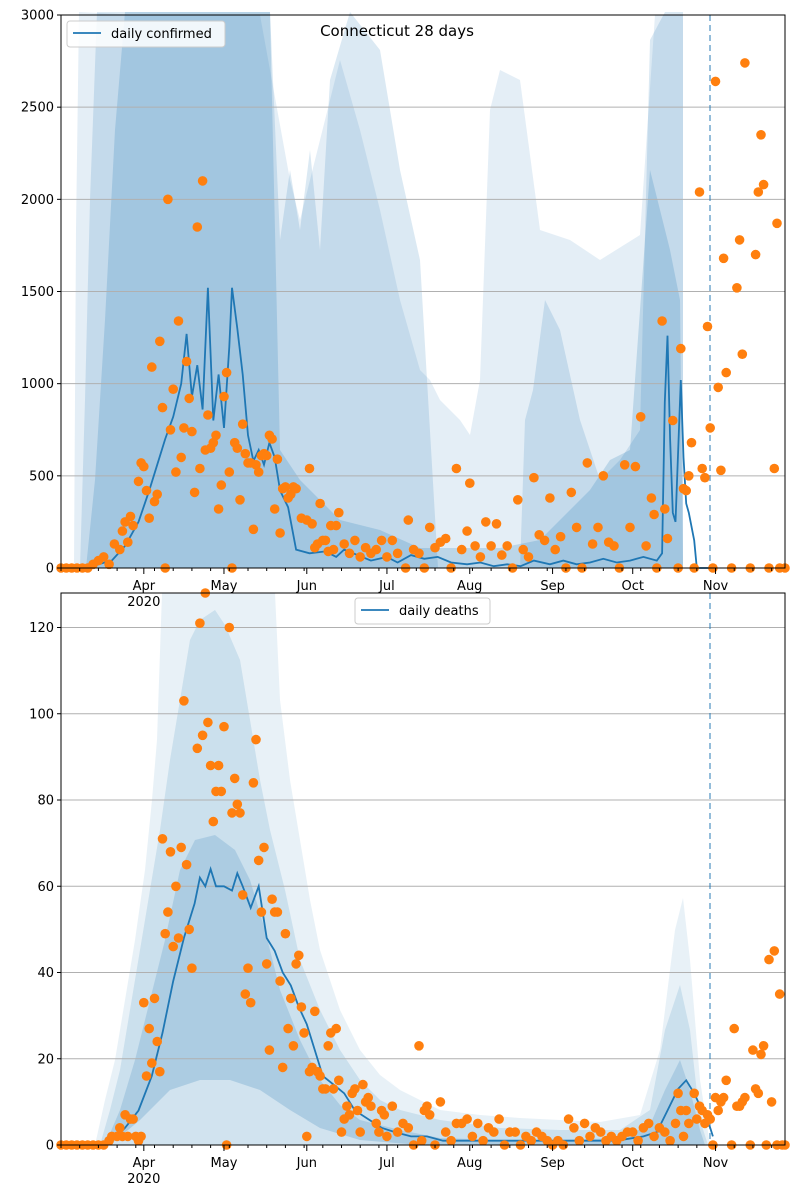 The width and height of the screenshot is (800, 1200). What do you see at coordinates (144, 1163) in the screenshot?
I see `deaths-x-tick-label: Apr` at bounding box center [144, 1163].